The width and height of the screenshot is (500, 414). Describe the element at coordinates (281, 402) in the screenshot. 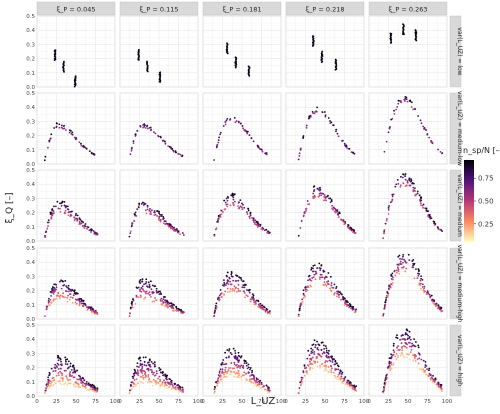

I see `x-tick-label: 100` at that location.